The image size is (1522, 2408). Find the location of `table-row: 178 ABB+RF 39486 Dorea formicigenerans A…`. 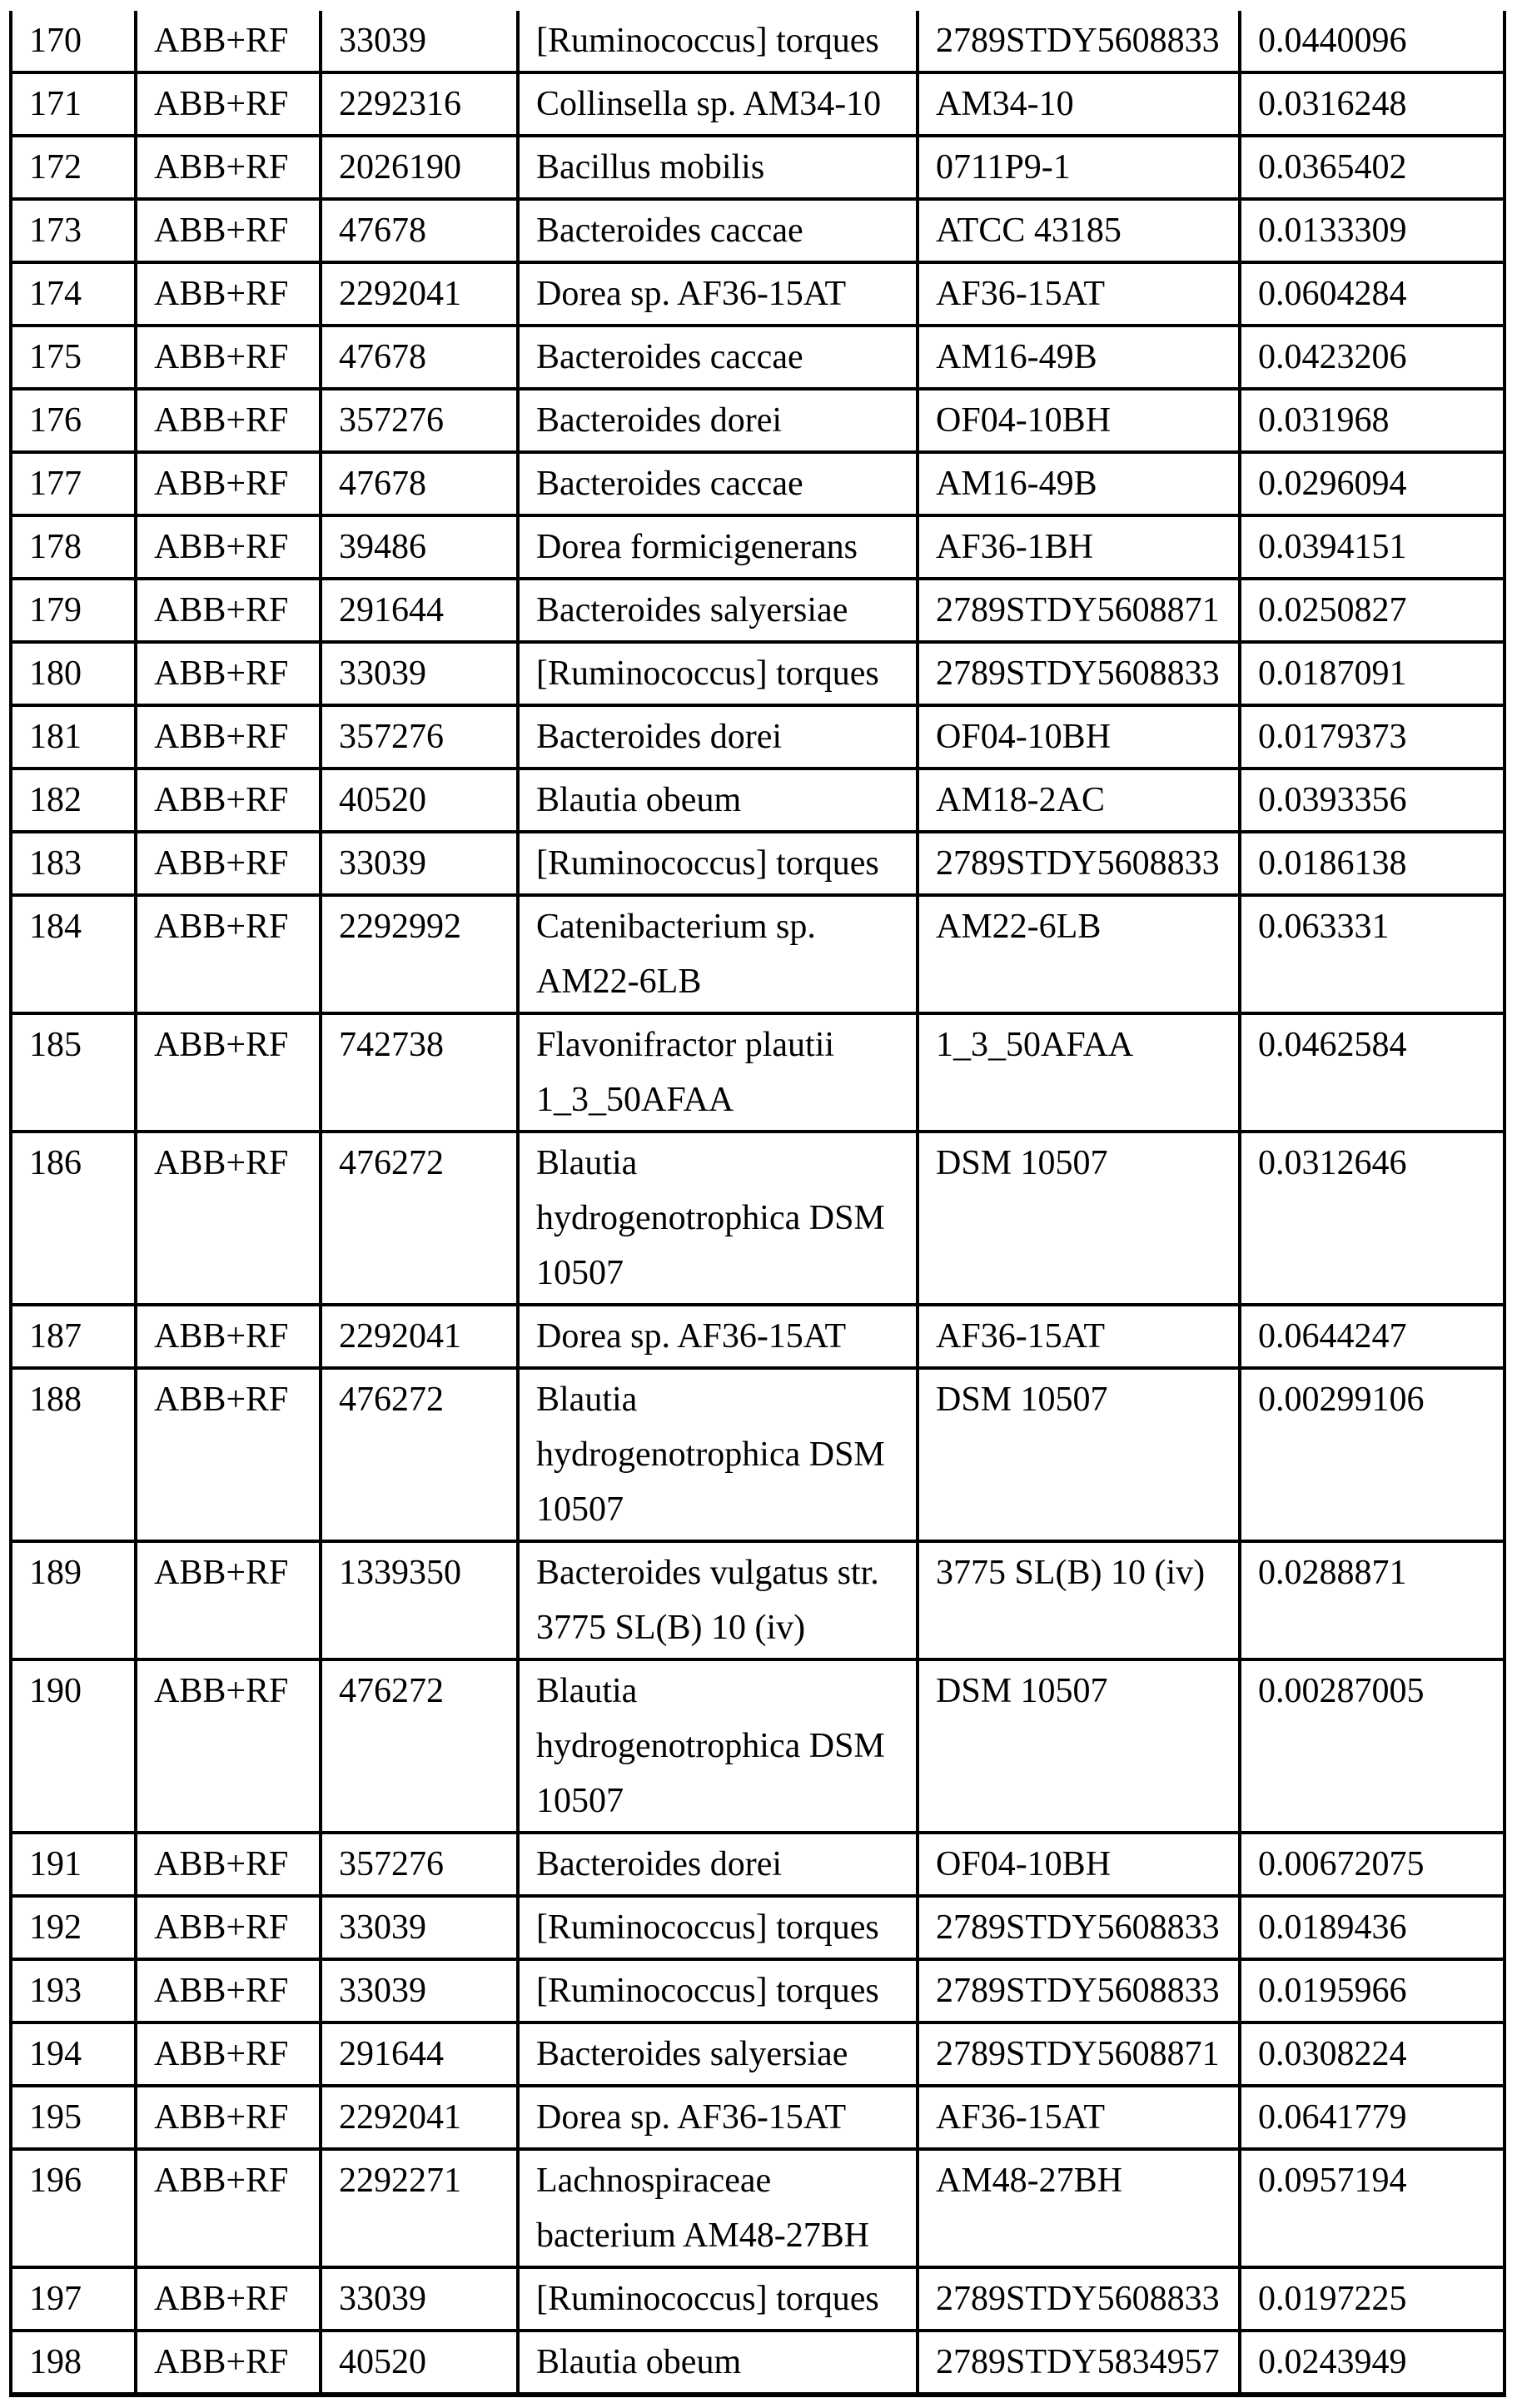

table-row: 178 ABB+RF 39486 Dorea formicigenerans A… is located at coordinates (757, 547).